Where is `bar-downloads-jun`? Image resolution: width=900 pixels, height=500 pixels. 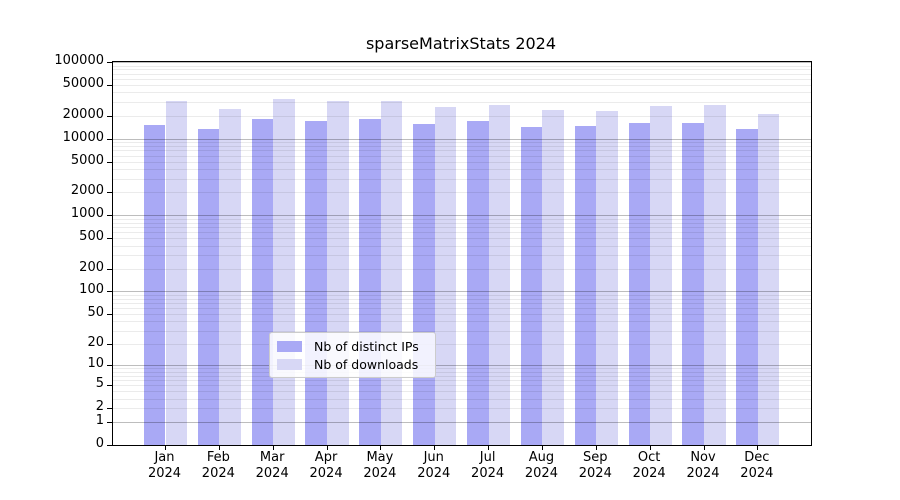 bar-downloads-jun is located at coordinates (445, 275).